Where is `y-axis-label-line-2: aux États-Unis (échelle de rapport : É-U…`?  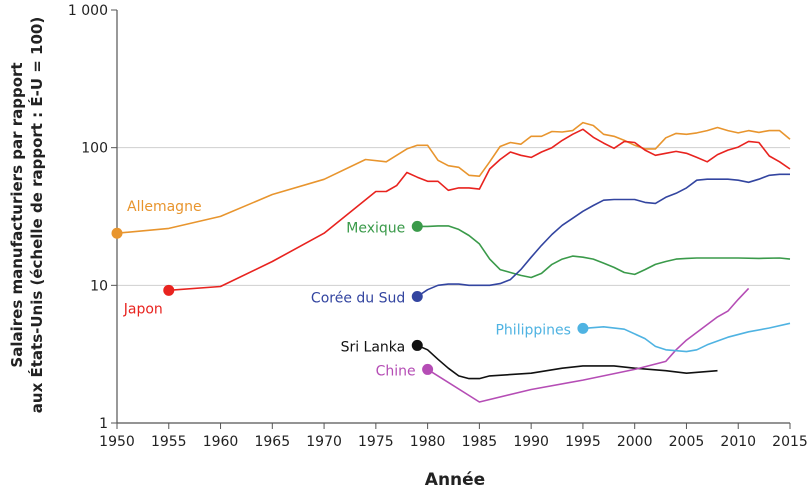
y-axis-label-line-2: aux États-Unis (échelle de rapport : É-U… is located at coordinates (36, 215).